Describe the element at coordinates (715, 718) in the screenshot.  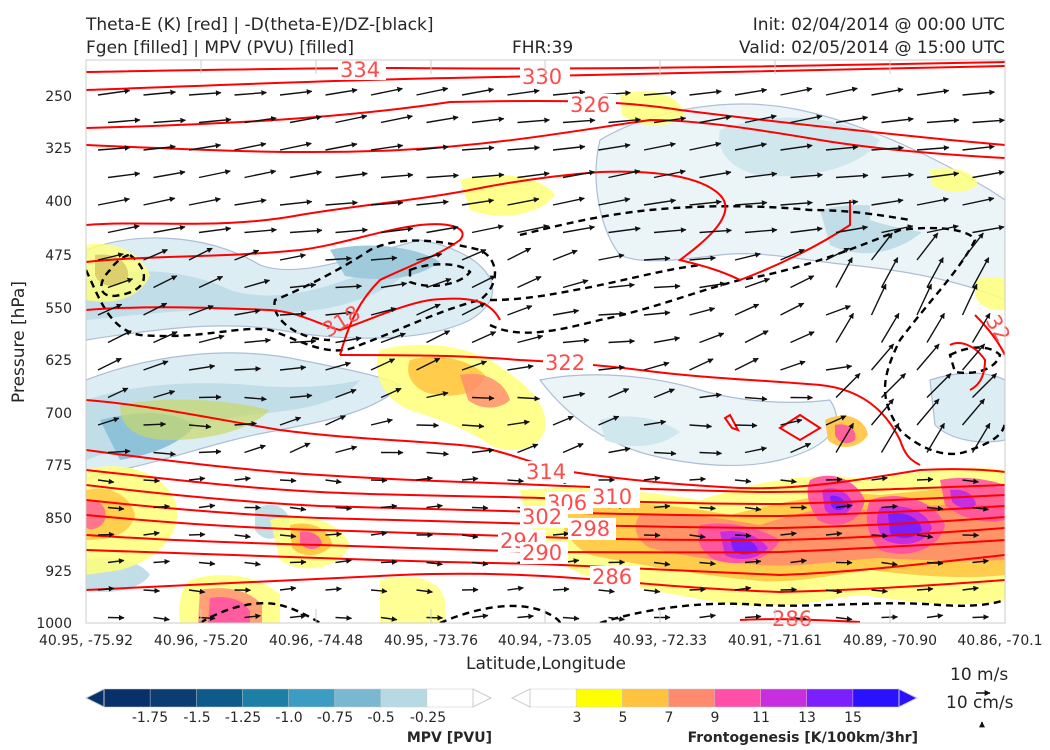
I see `fgen-tick: 9` at that location.